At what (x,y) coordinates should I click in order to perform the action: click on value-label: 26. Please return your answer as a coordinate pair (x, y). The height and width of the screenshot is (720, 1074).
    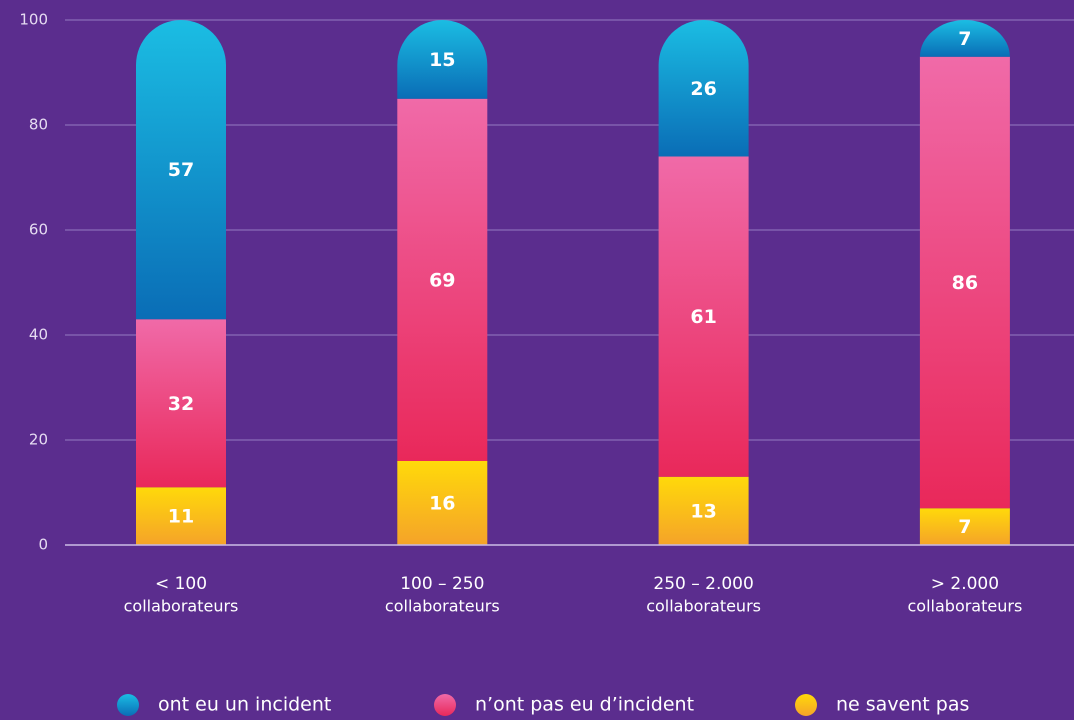
    Looking at the image, I should click on (703, 89).